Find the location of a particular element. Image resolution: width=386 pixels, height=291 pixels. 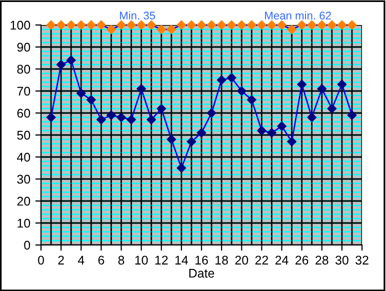

x-tick-label: 10 is located at coordinates (141, 260).